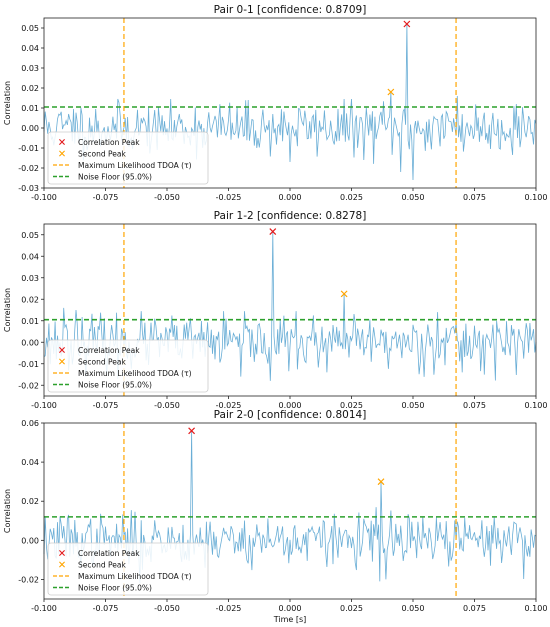  What do you see at coordinates (28, 188) in the screenshot?
I see `y-tick-label: -0.03` at bounding box center [28, 188].